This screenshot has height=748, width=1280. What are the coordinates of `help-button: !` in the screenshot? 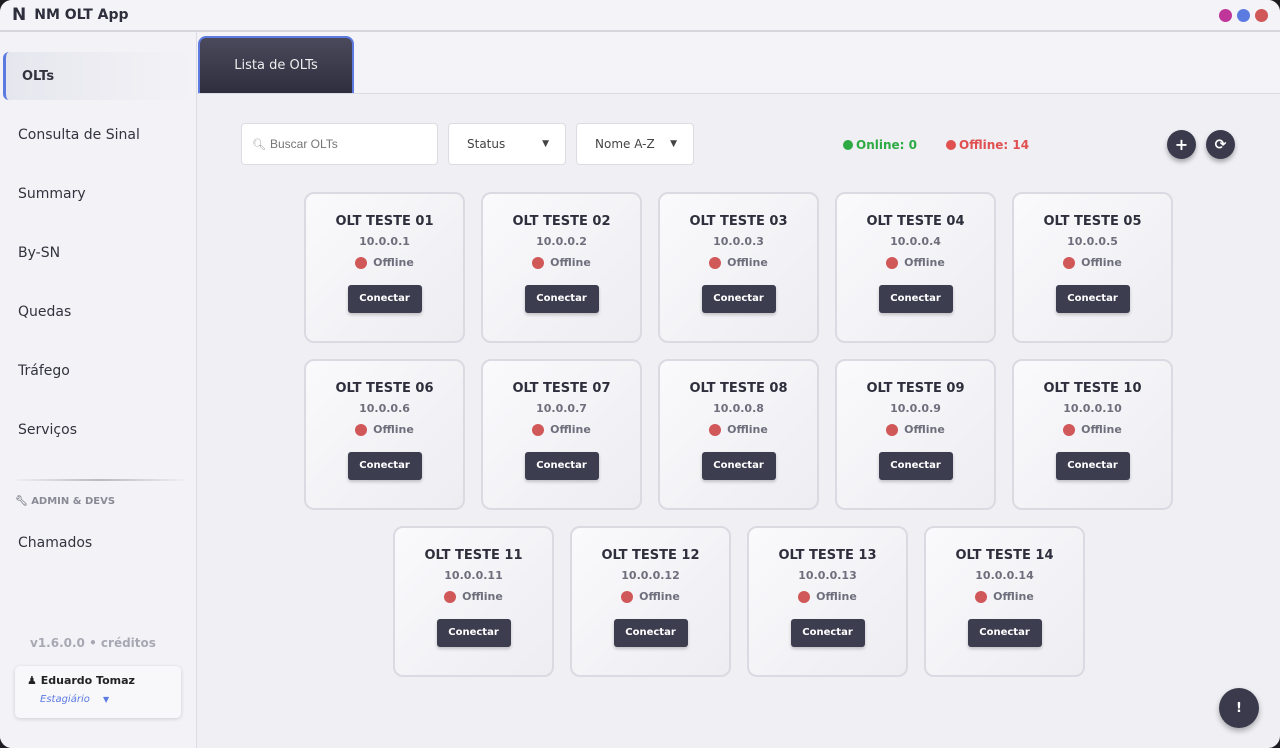 It's located at (1239, 708).